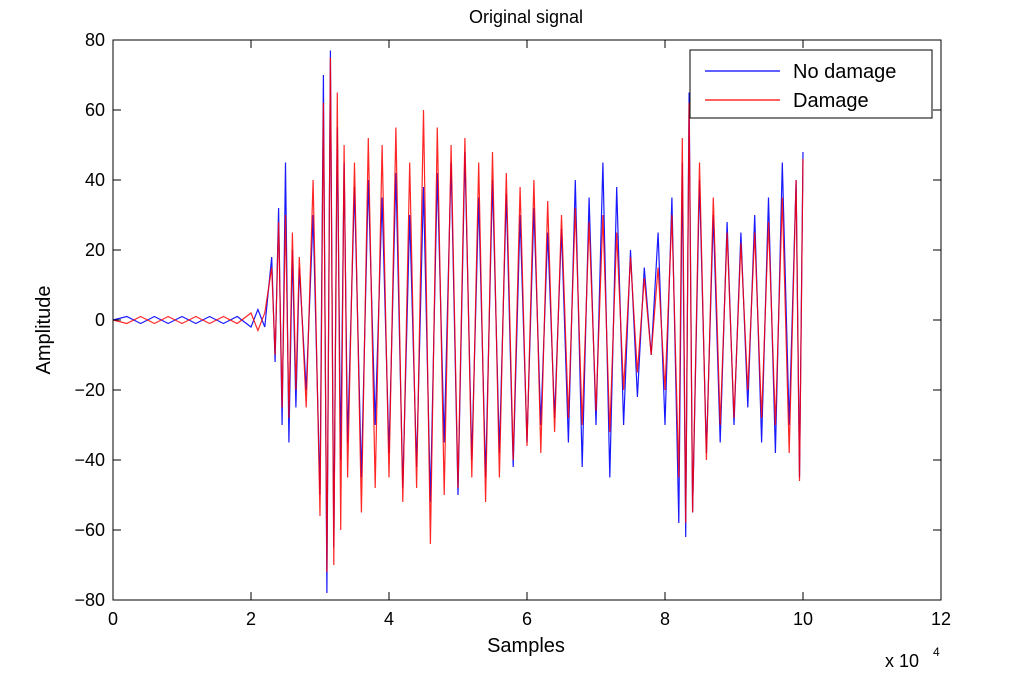 The height and width of the screenshot is (674, 1024). I want to click on x-axis-label: Samples, so click(526, 646).